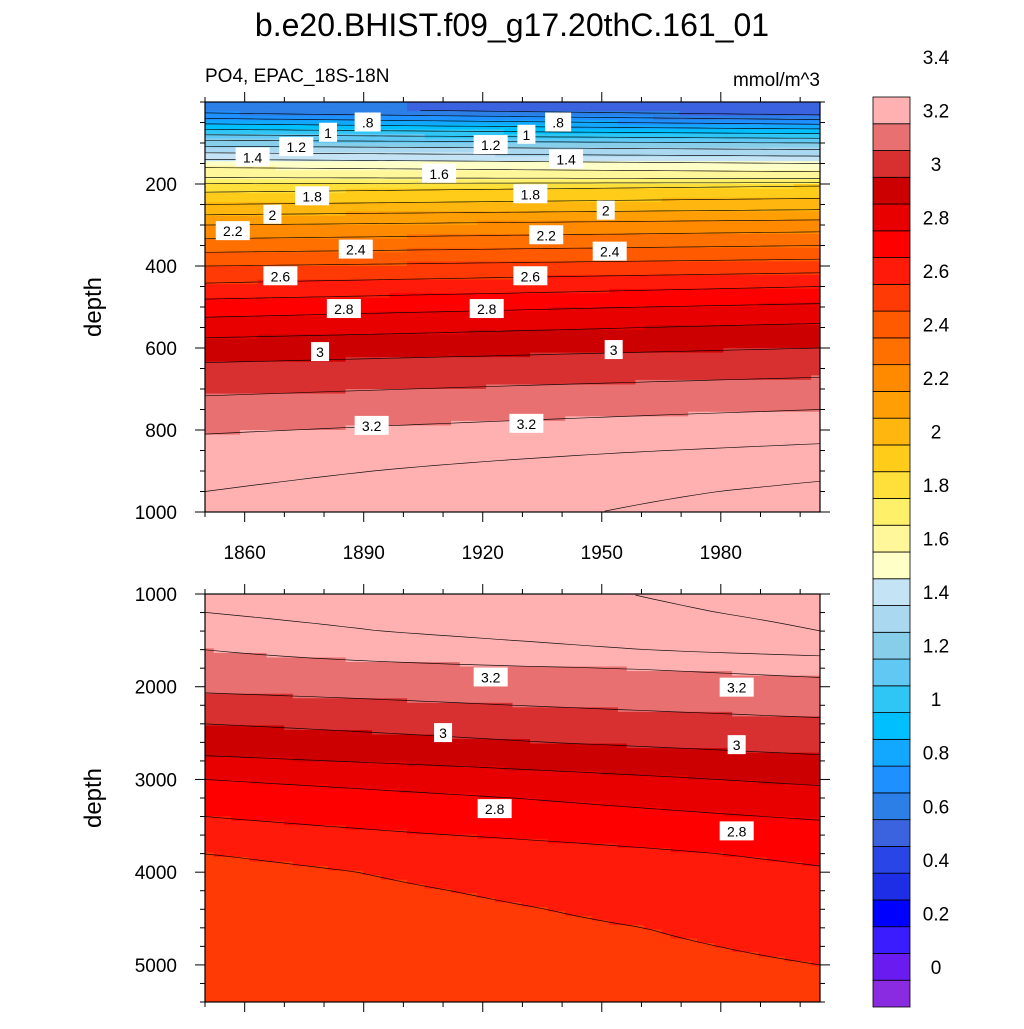  I want to click on chart-title: b.e20.BHIST.f09_g17.20thC.161_01, so click(512, 25).